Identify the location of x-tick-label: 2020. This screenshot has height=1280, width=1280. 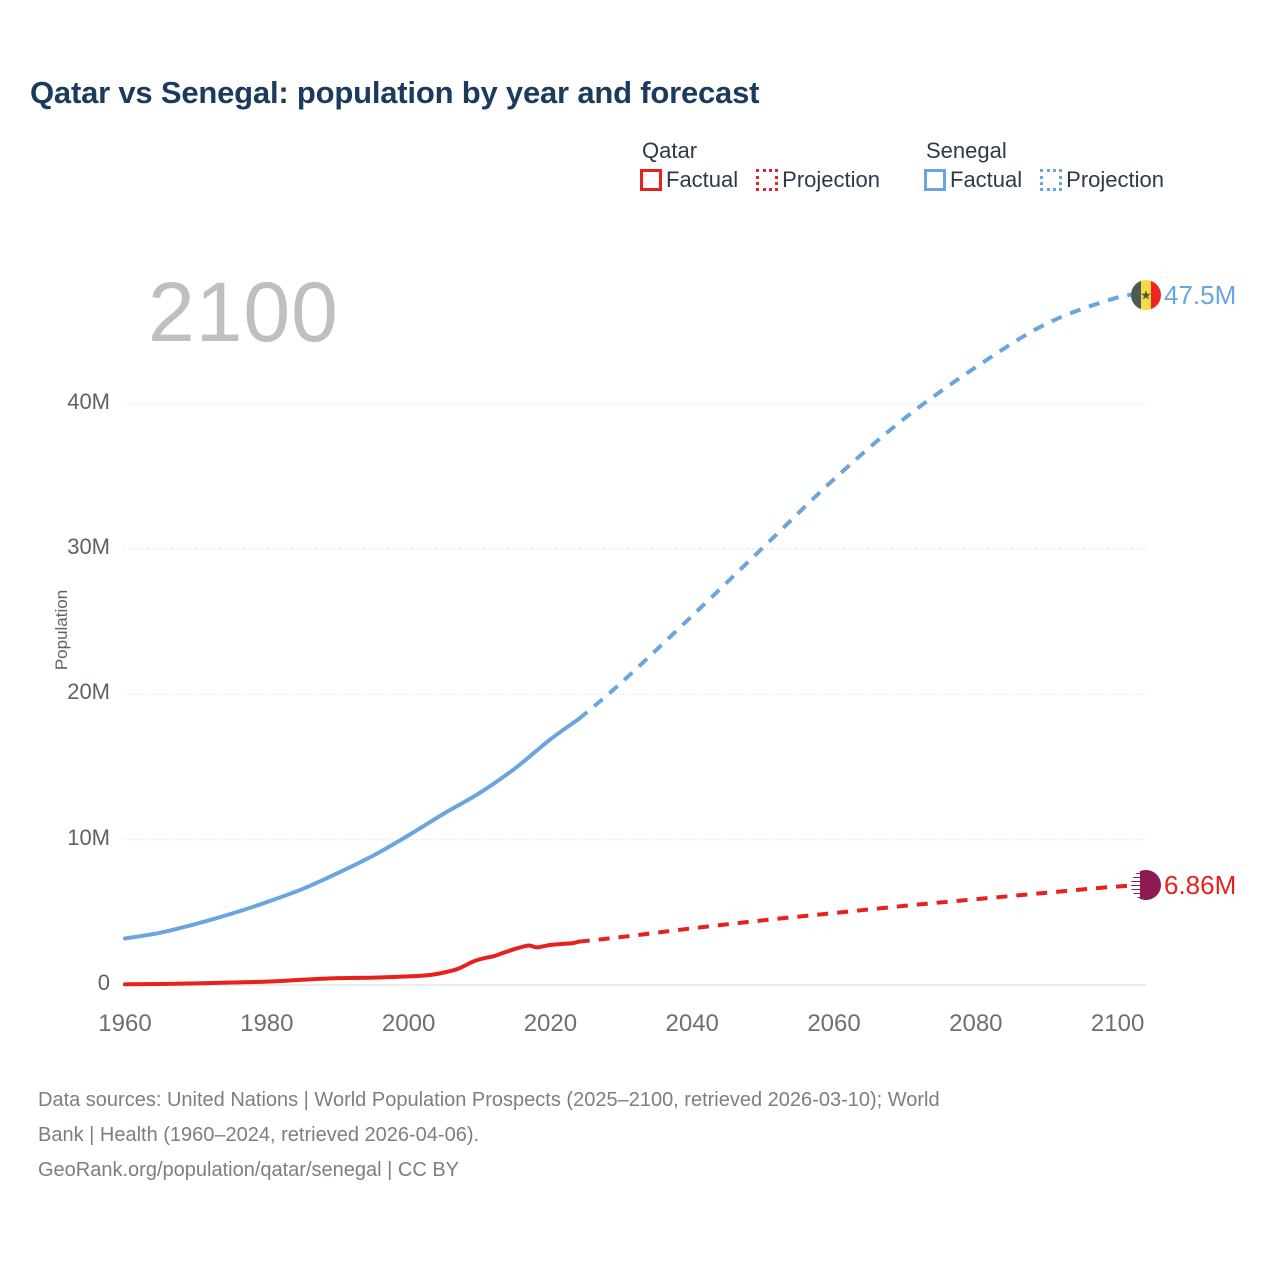
(550, 1023).